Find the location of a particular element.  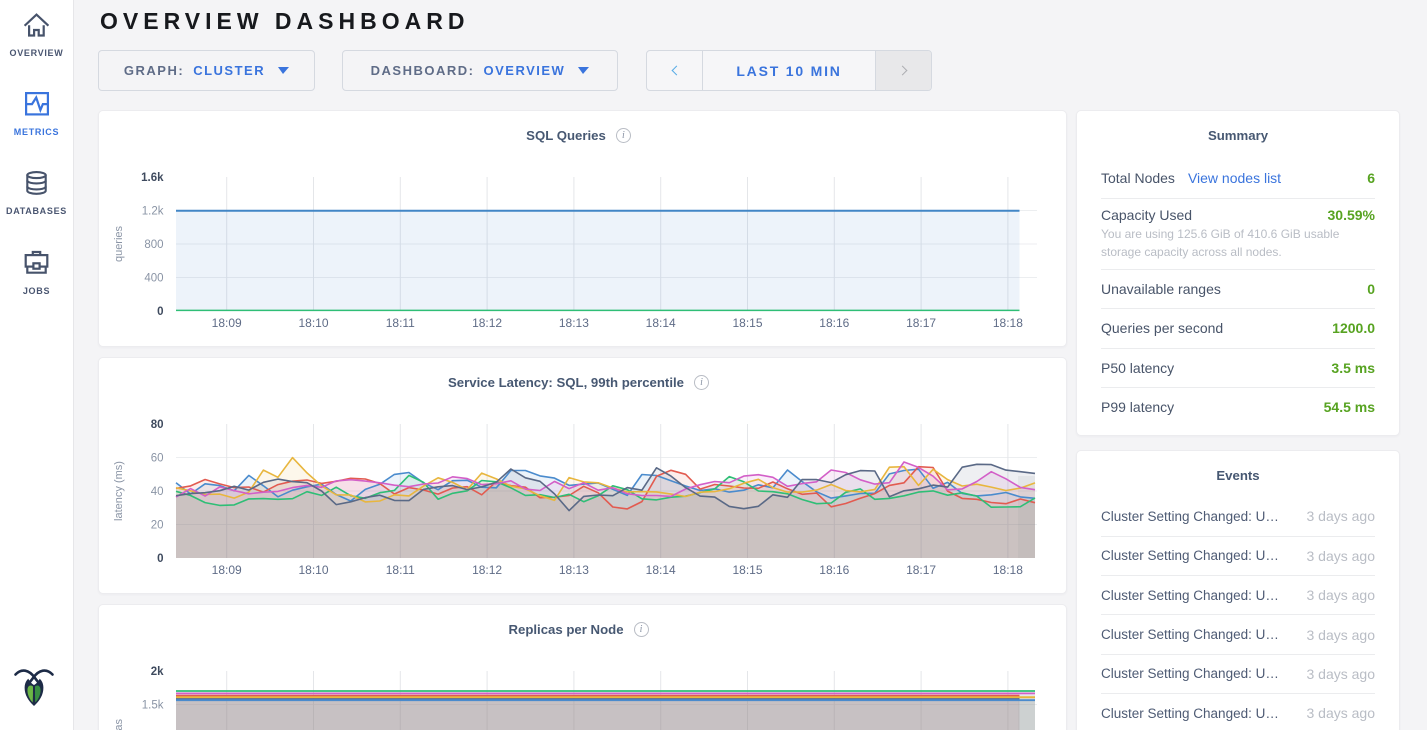

svg-text: 1.5k is located at coordinates (153, 706).